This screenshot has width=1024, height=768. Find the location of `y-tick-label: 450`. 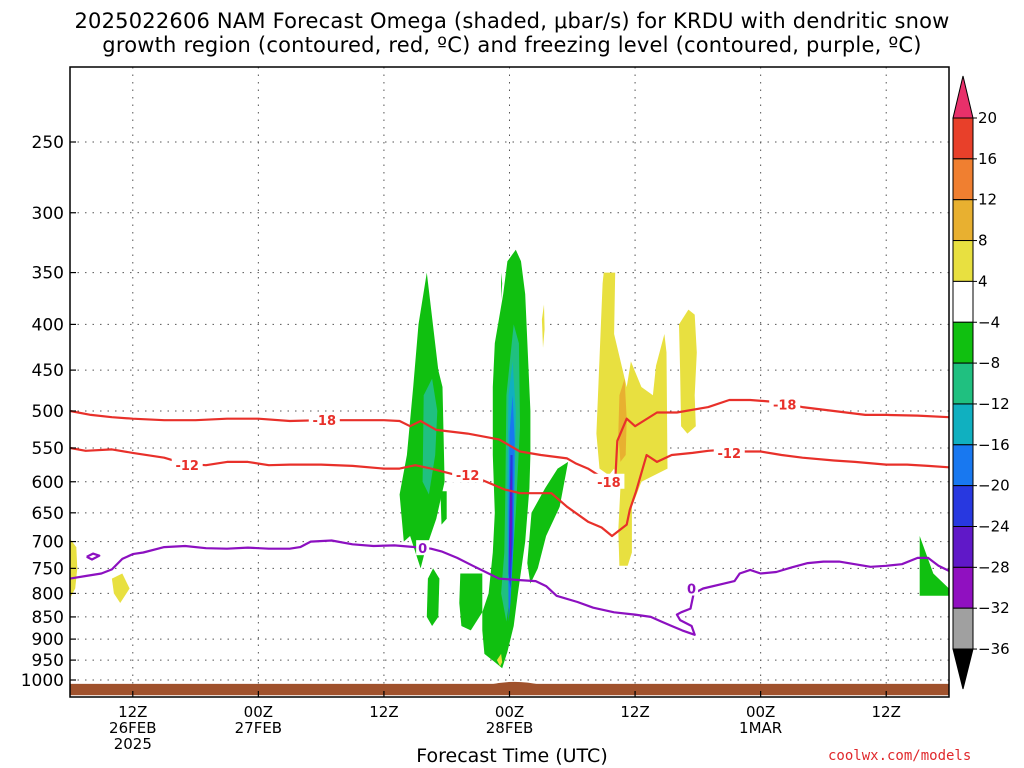

y-tick-label: 450 is located at coordinates (48, 371).